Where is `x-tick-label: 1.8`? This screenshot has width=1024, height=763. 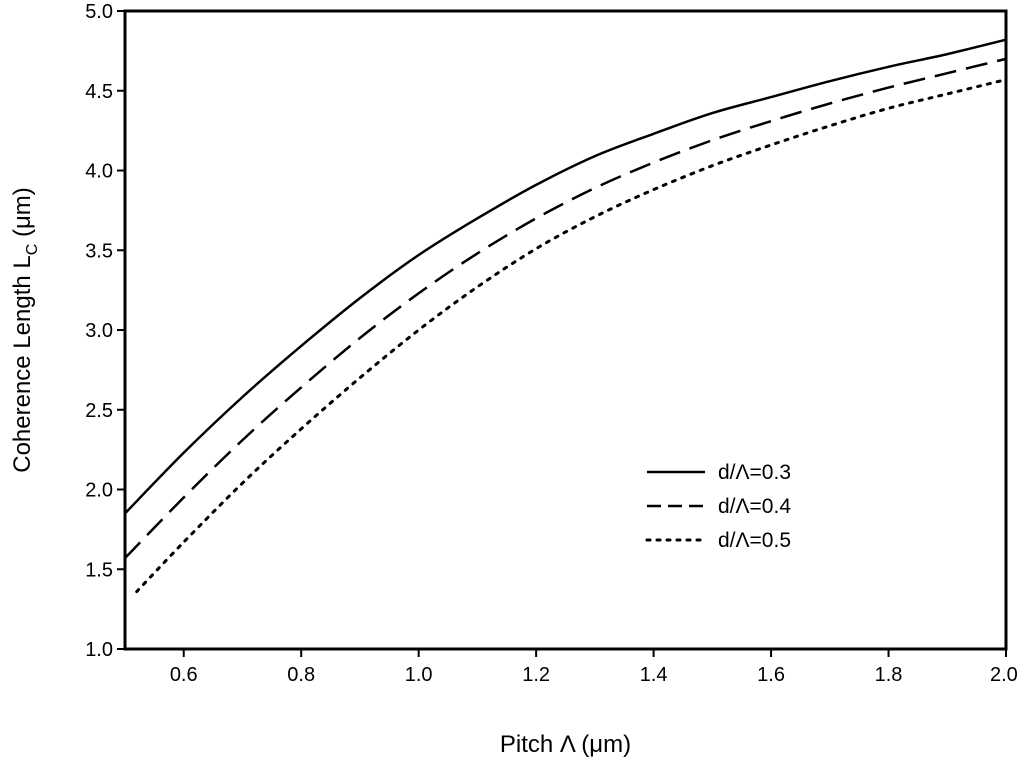
x-tick-label: 1.8 is located at coordinates (889, 675).